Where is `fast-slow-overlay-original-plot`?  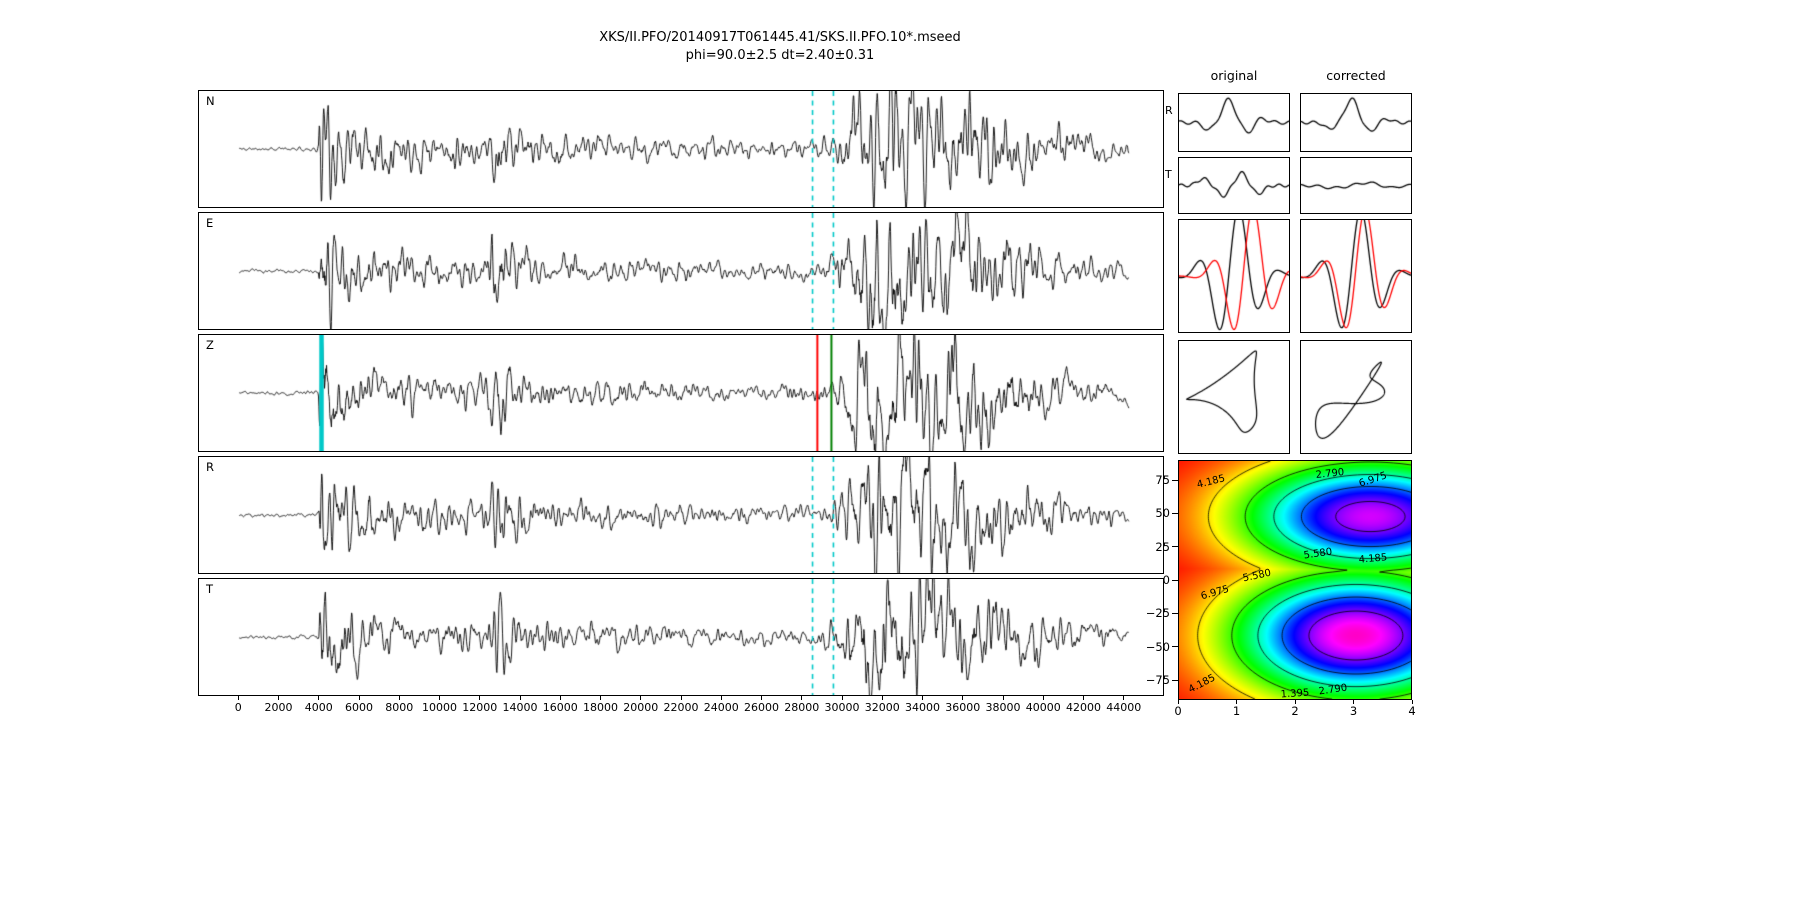
fast-slow-overlay-original-plot is located at coordinates (1234, 276).